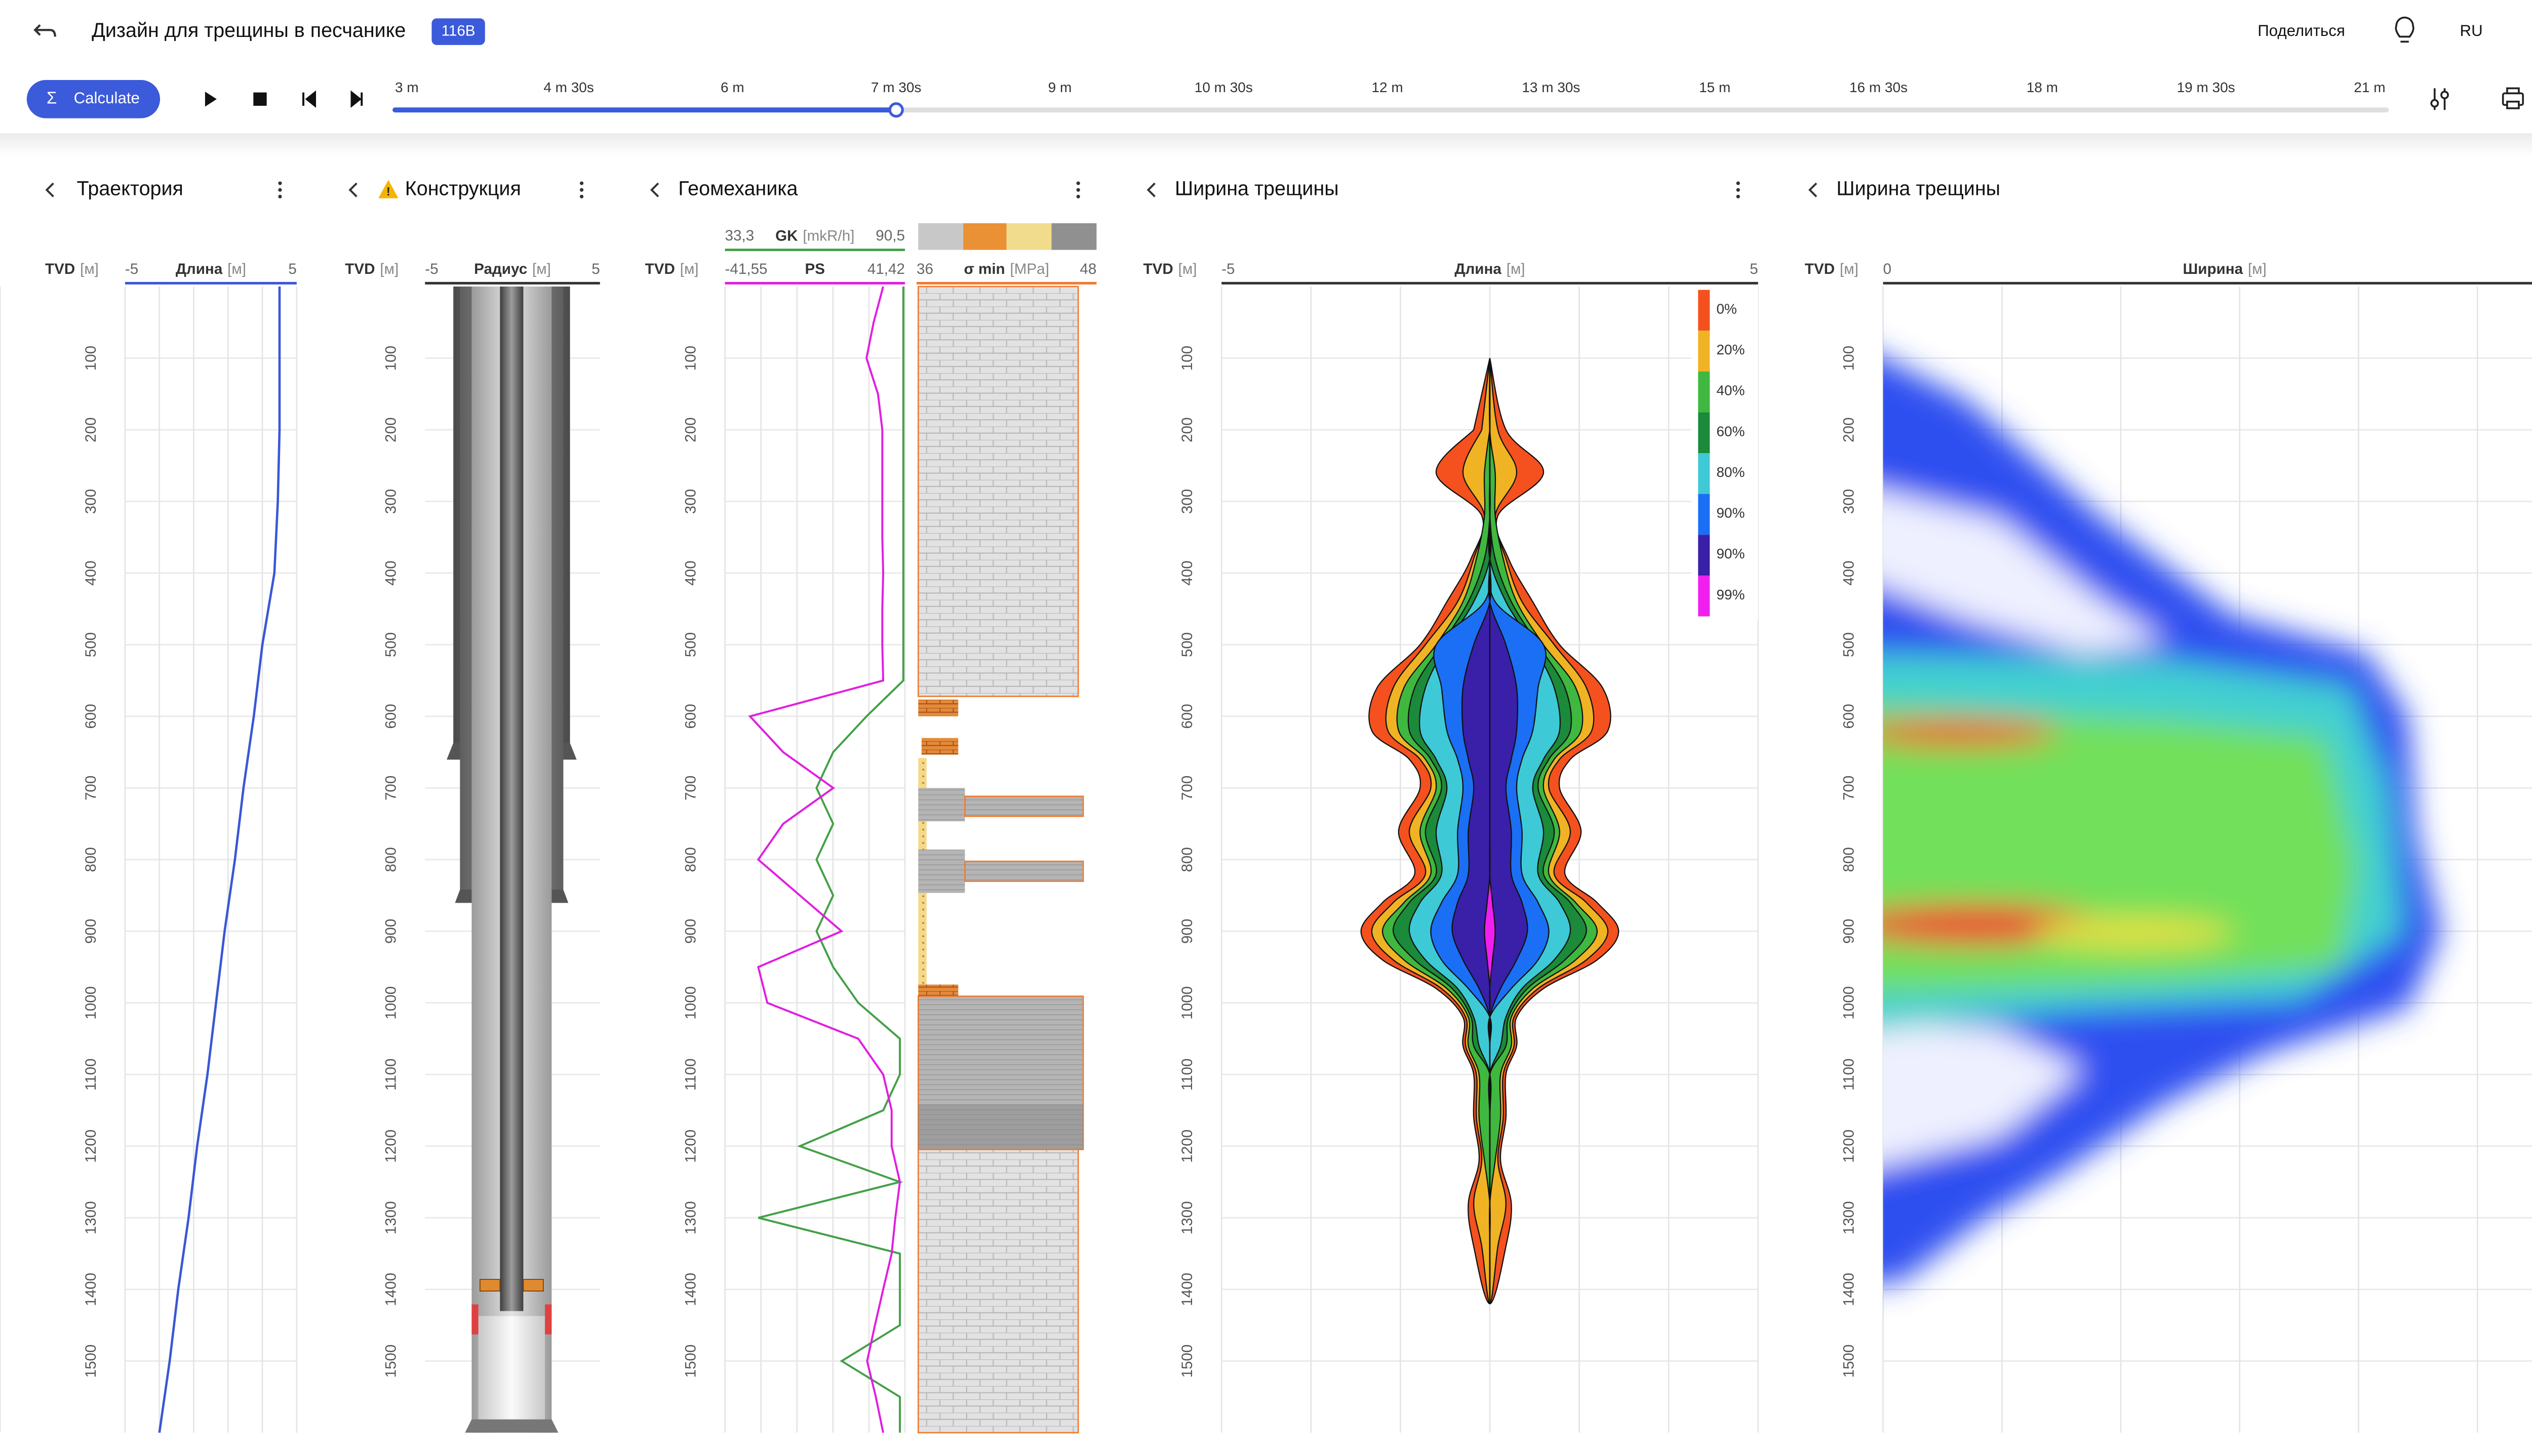 This screenshot has height=1456, width=2532. I want to click on hint-icon, so click(2405, 29).